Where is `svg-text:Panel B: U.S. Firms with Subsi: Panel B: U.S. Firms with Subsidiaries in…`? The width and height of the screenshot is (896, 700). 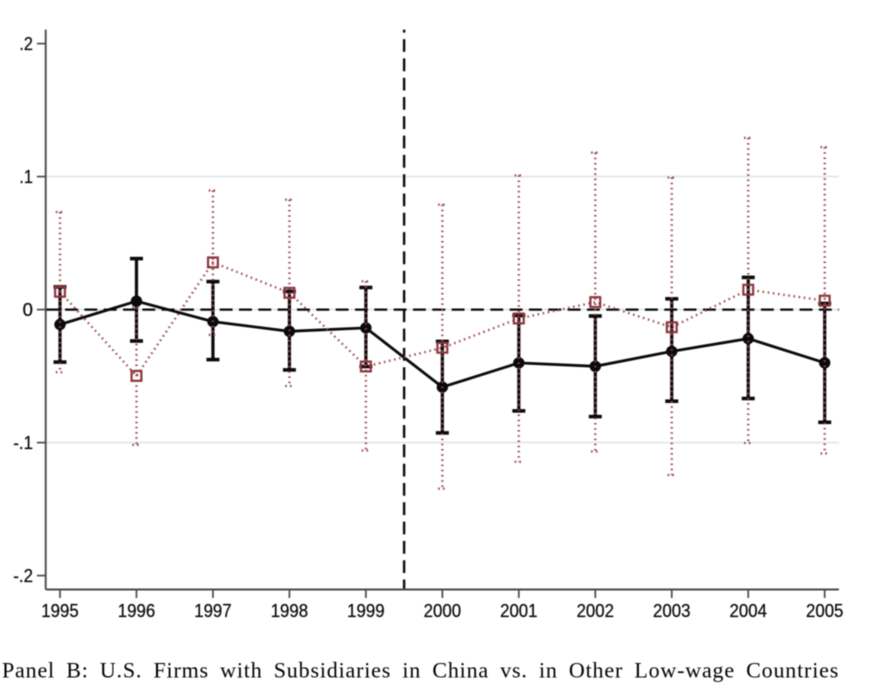
svg-text:Panel B: U.S. Firms with Subsi: Panel B: U.S. Firms with Subsidiaries in… is located at coordinates (420, 670).